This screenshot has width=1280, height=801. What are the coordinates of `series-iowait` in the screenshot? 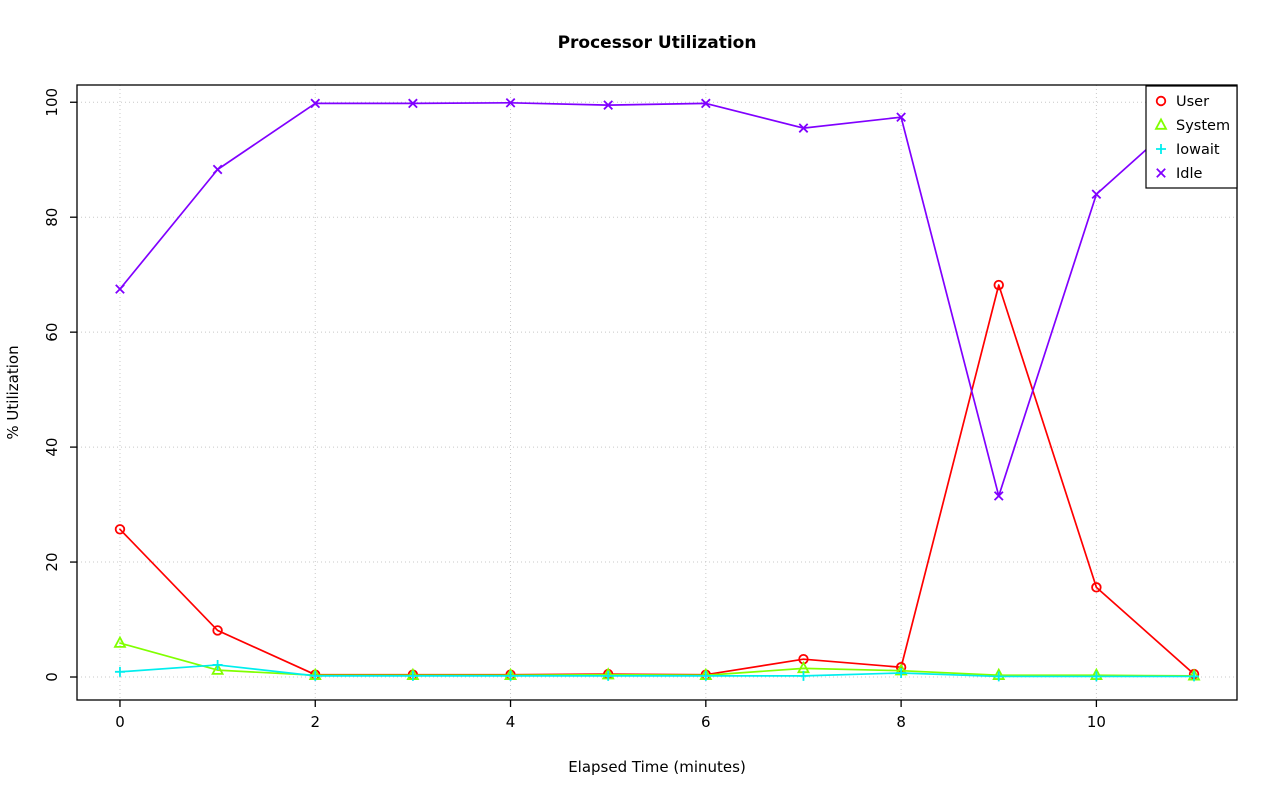 It's located at (657, 670).